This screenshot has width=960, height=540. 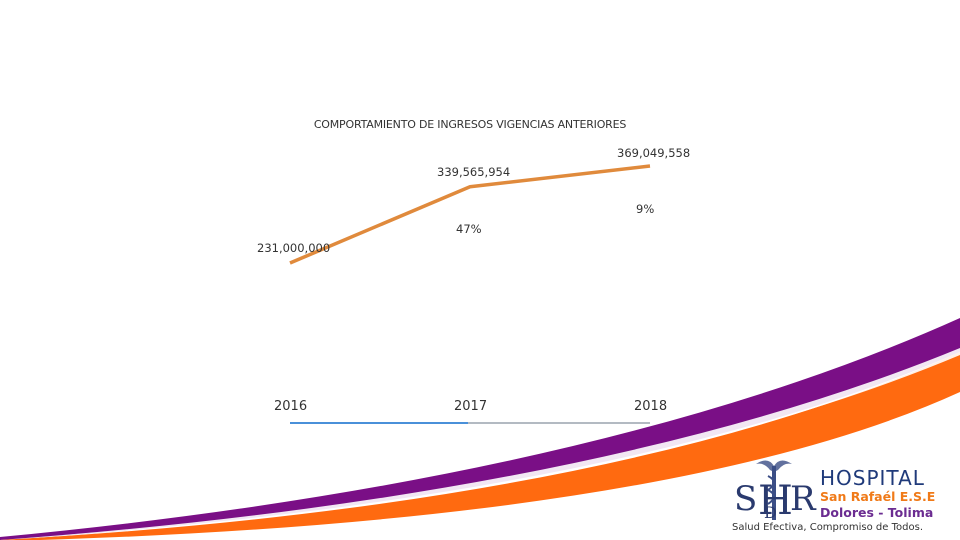 What do you see at coordinates (877, 512) in the screenshot?
I see `logo-location-text: Dolores - Tolima` at bounding box center [877, 512].